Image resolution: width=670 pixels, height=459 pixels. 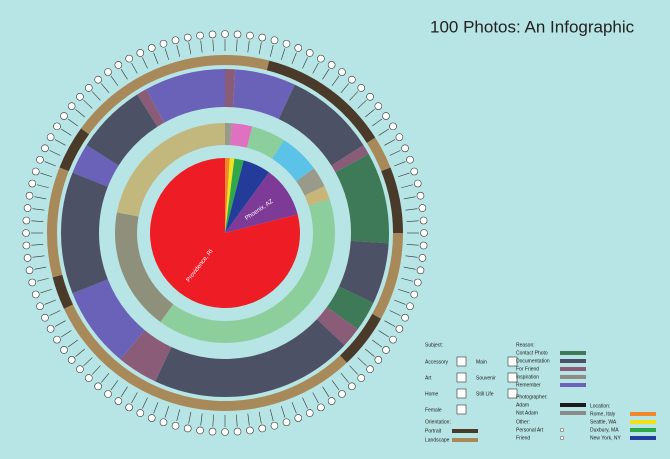 What do you see at coordinates (523, 438) in the screenshot?
I see `legend-label: Friend` at bounding box center [523, 438].